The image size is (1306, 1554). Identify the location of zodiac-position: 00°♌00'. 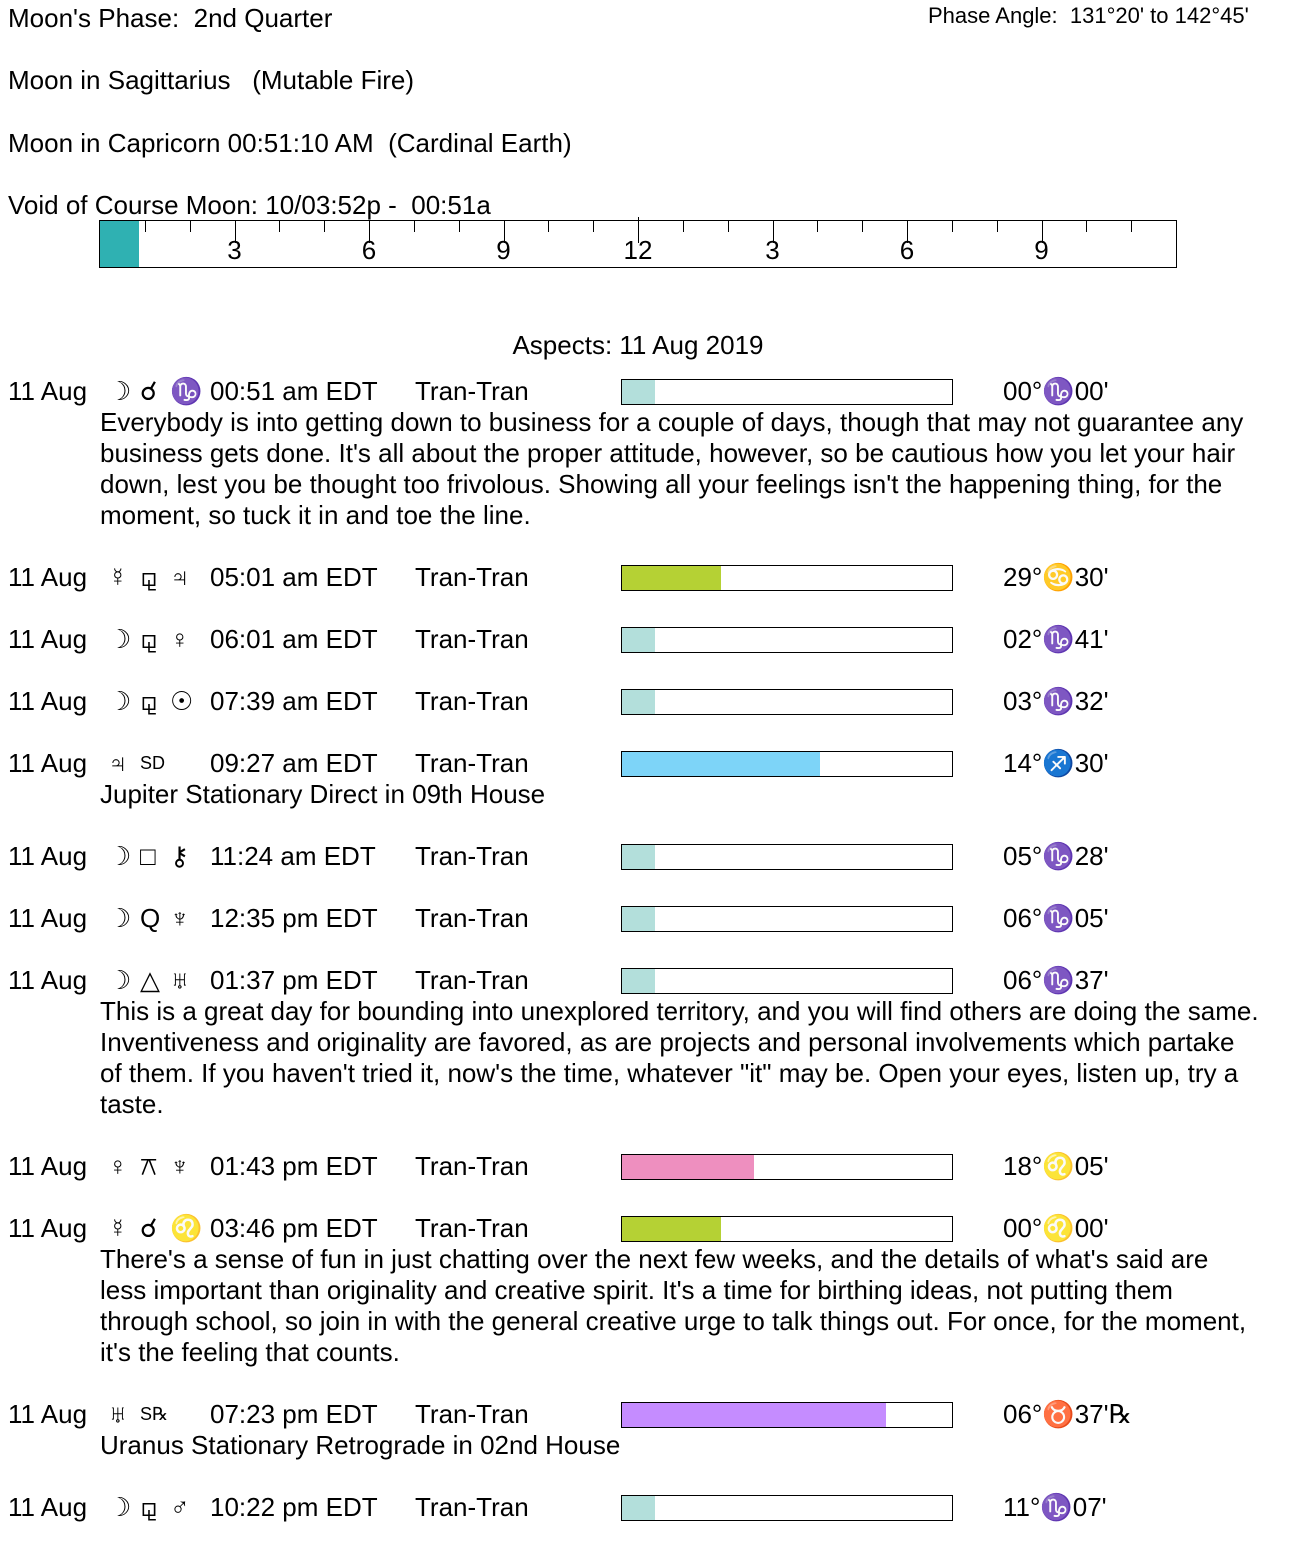
(1056, 1228).